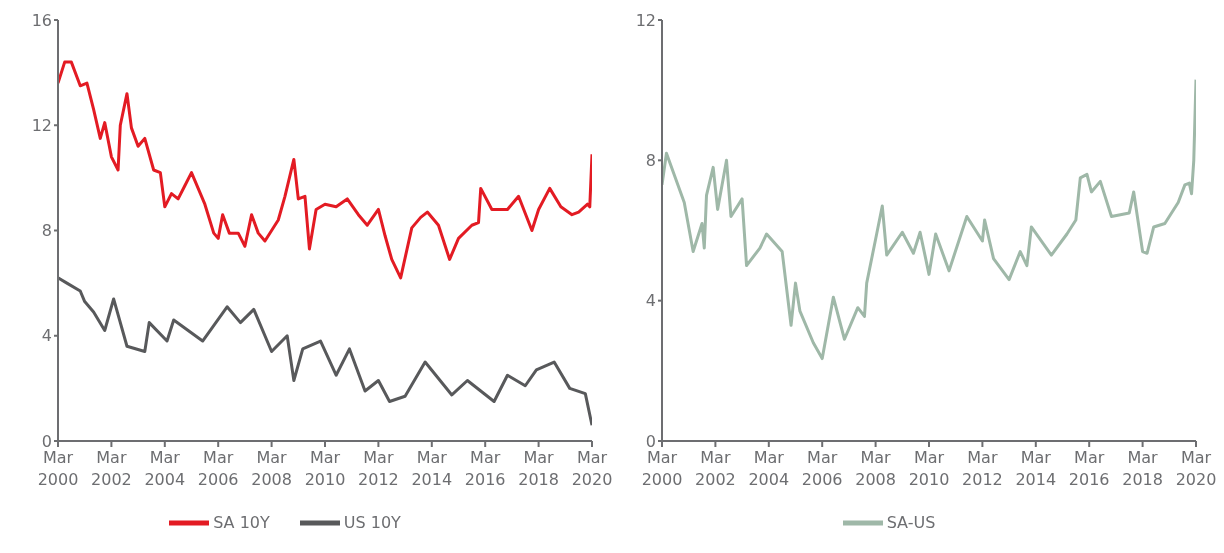 The width and height of the screenshot is (1224, 553). I want to click on line-series, so click(325, 351).